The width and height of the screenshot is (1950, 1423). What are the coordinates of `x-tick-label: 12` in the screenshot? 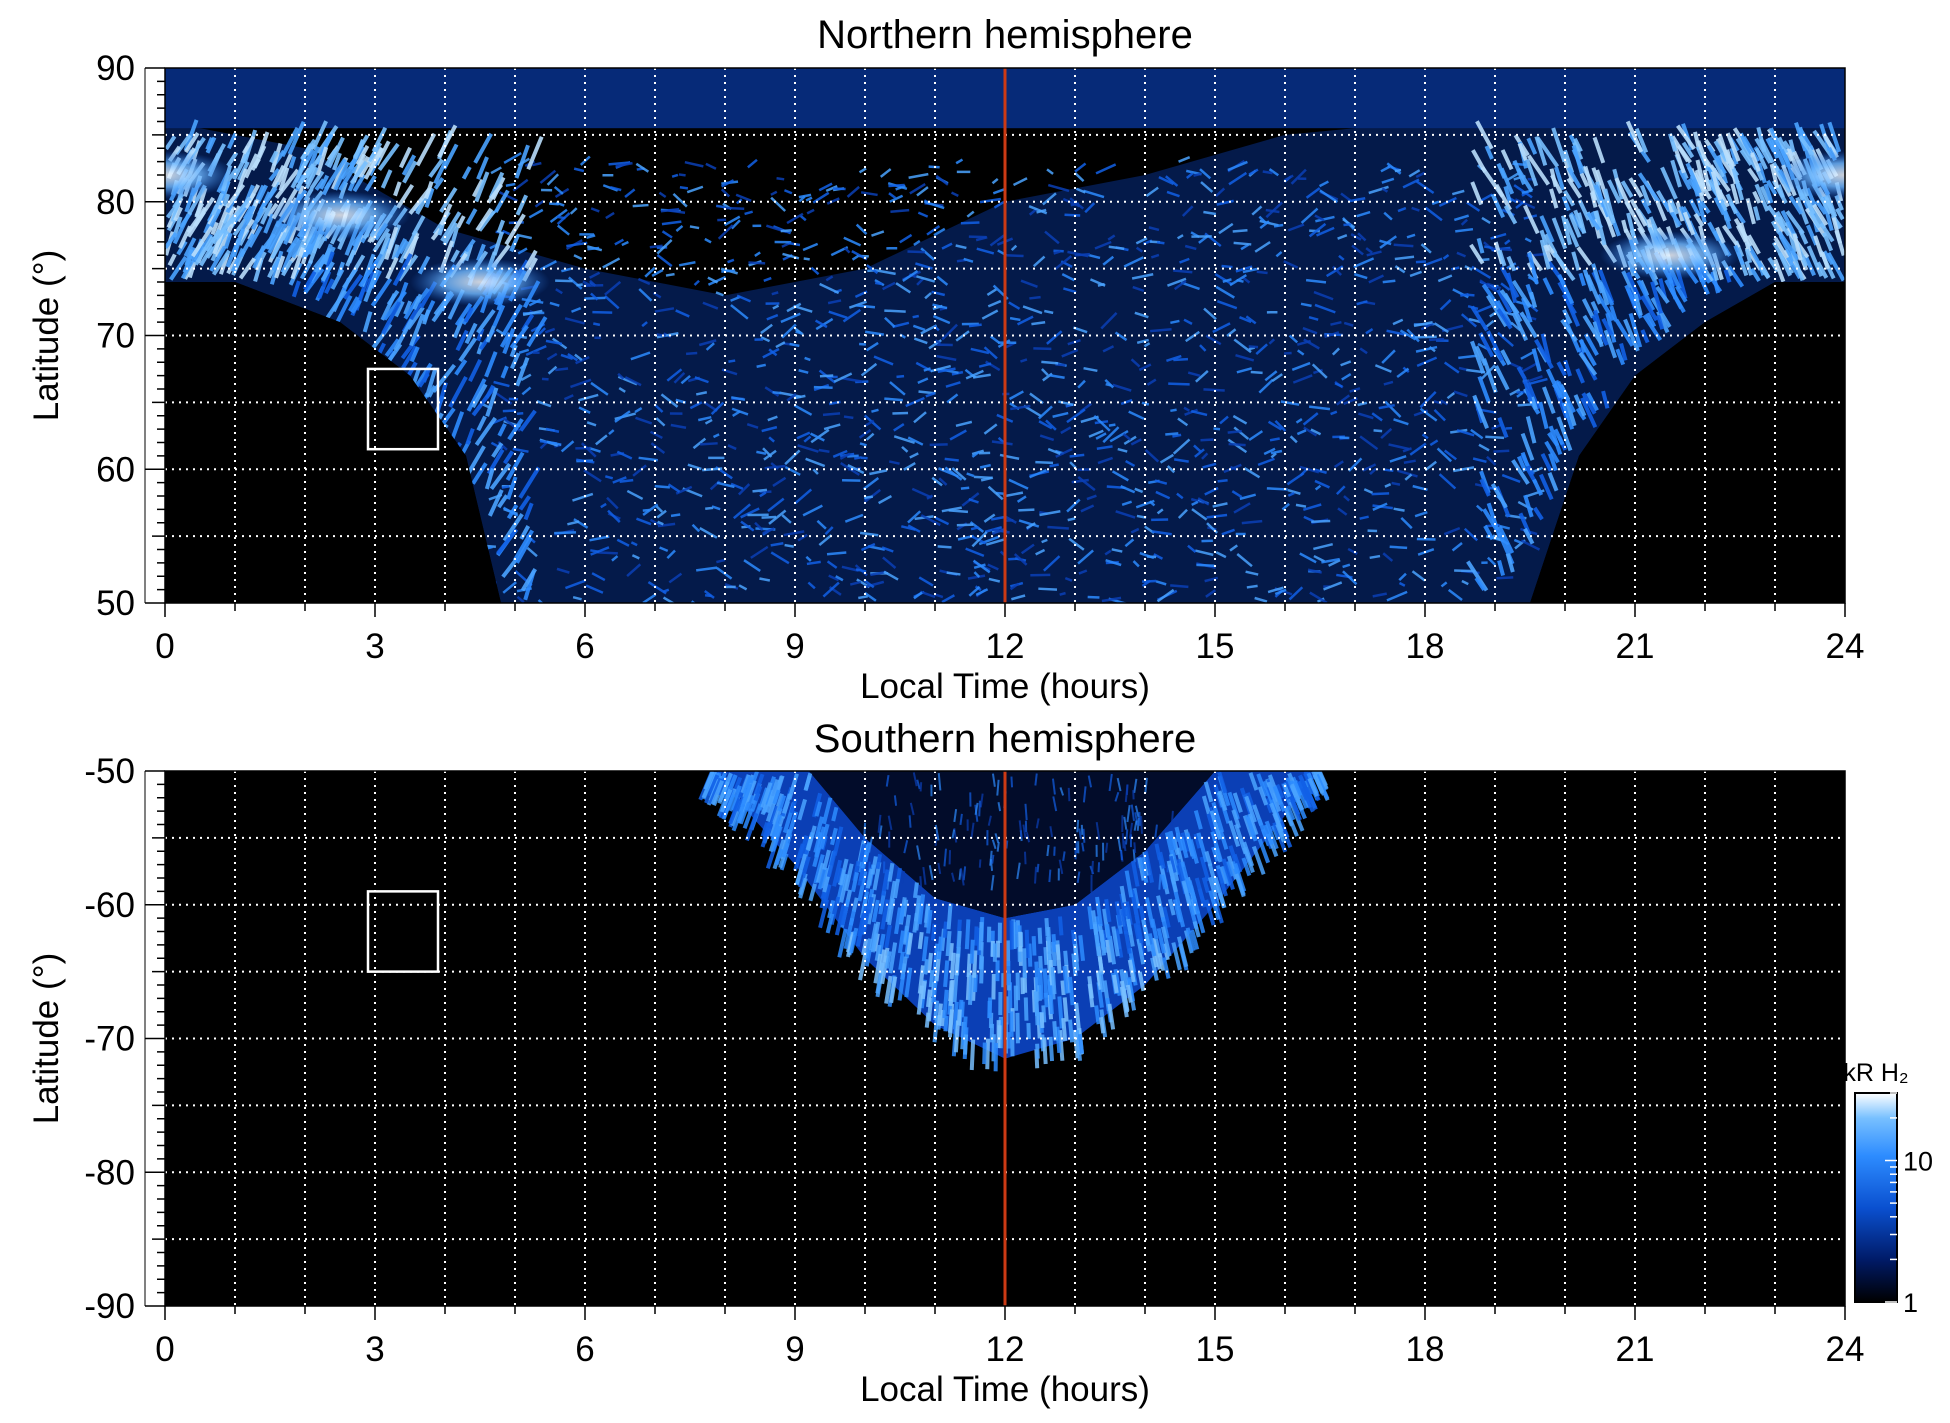 It's located at (1005, 1349).